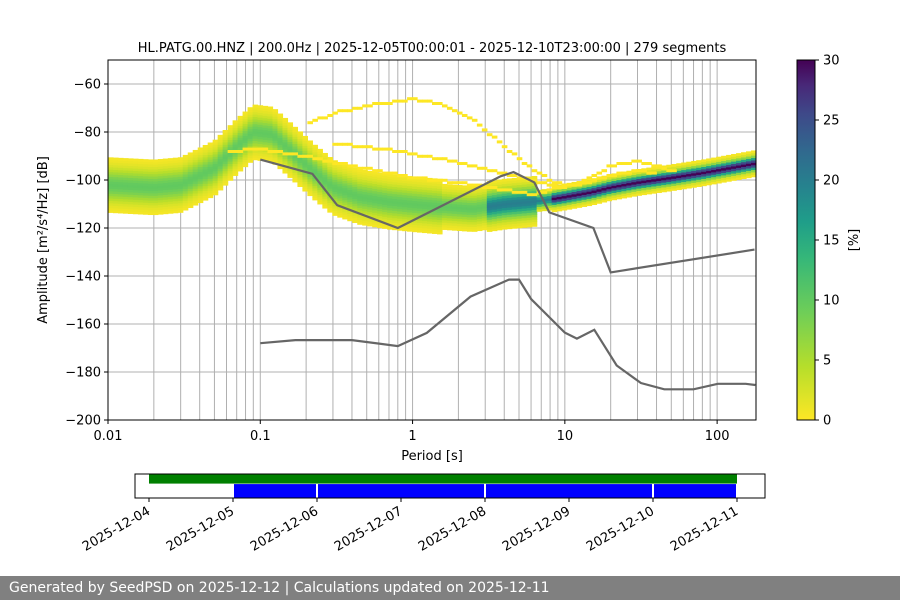 The image size is (900, 600). What do you see at coordinates (443, 486) in the screenshot?
I see `timeline-bars` at bounding box center [443, 486].